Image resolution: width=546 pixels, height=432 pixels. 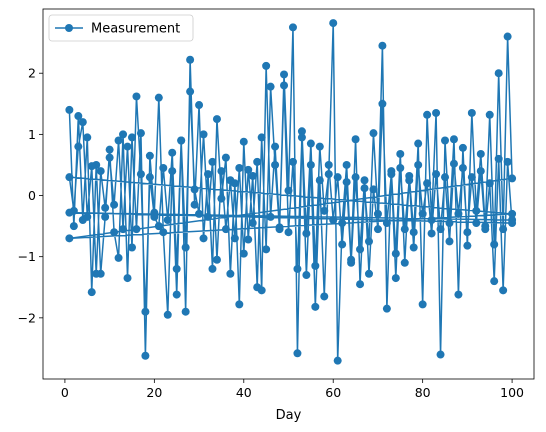 I want to click on legend-box, so click(x=121, y=28).